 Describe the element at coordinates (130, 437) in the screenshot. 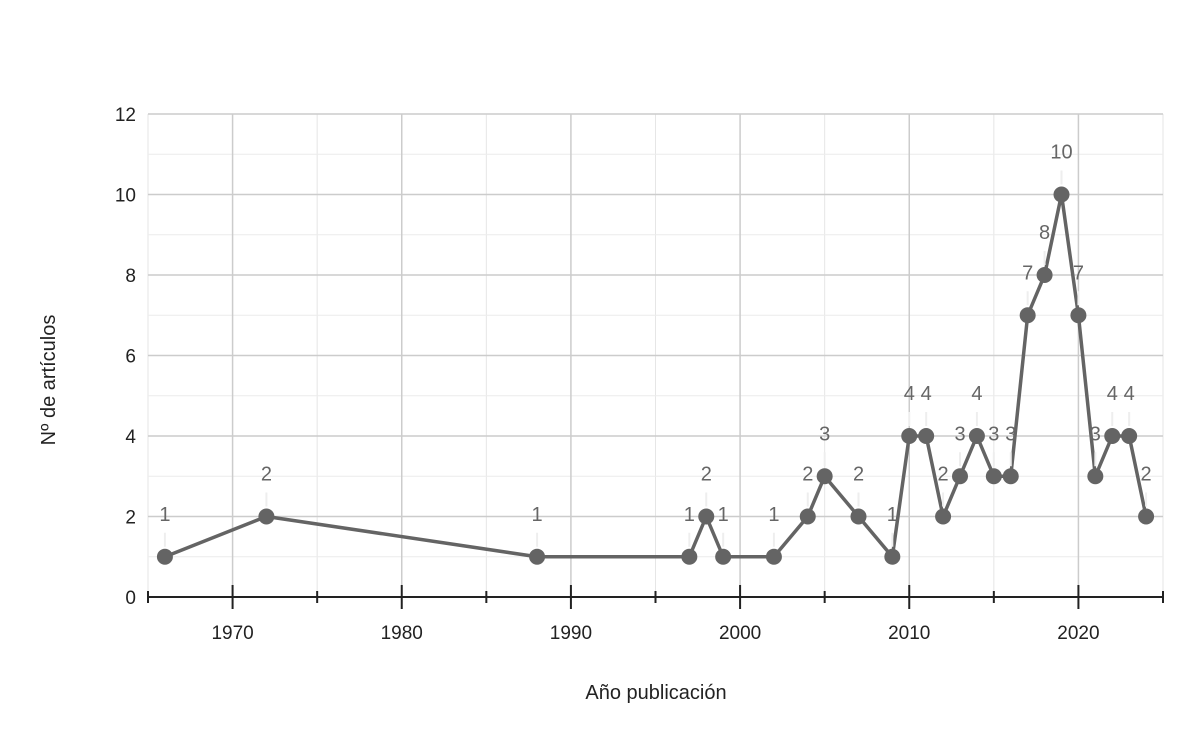

I see `y-tick-label: 4` at that location.